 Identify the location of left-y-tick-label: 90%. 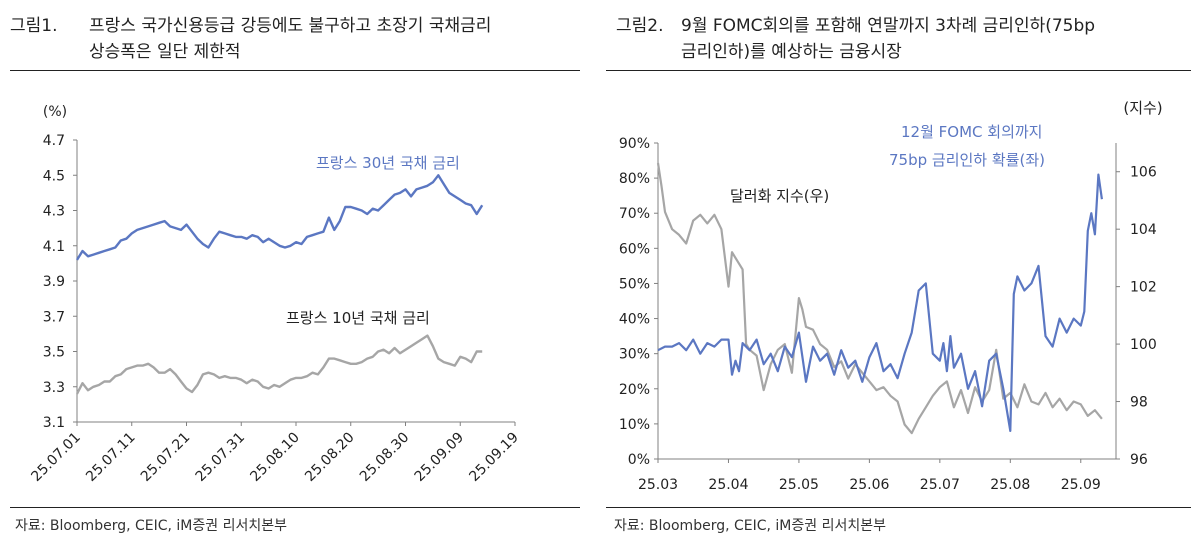
(634, 144).